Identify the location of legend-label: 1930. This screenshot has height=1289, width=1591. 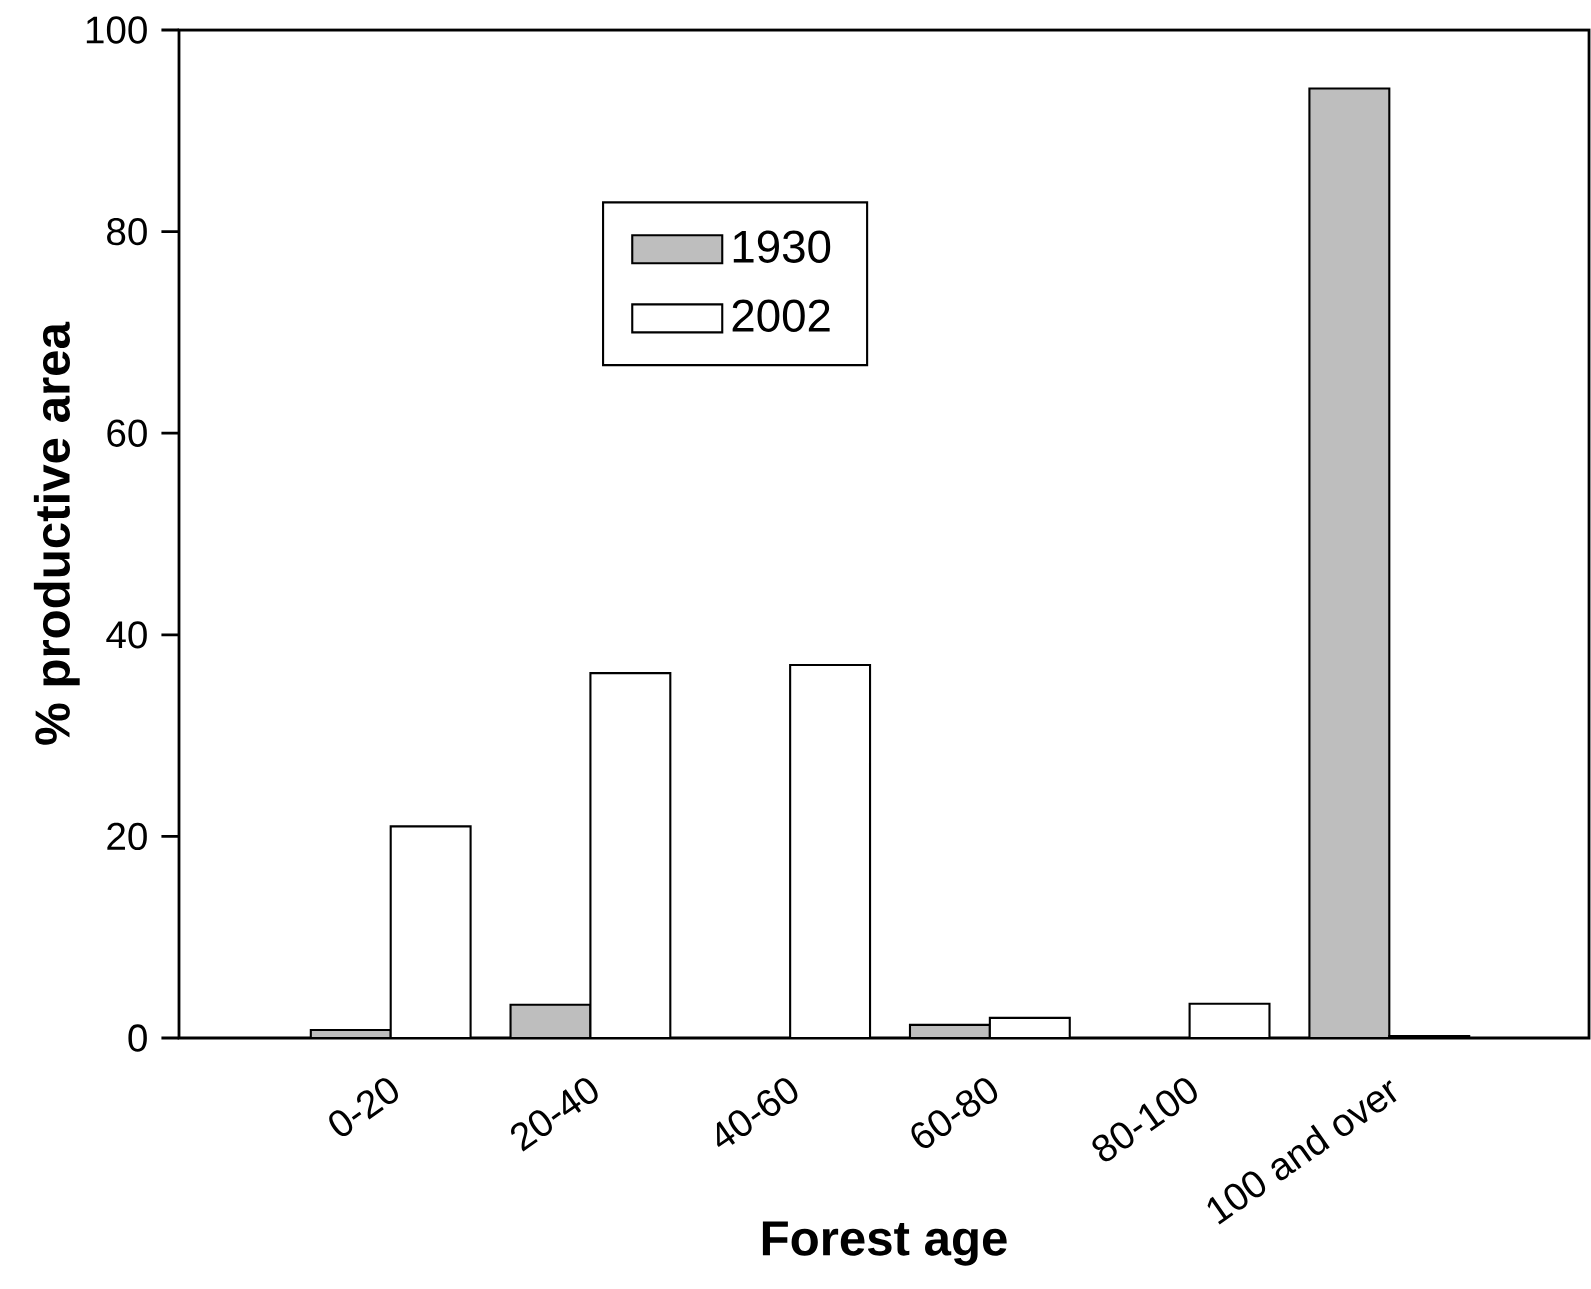
(782, 246).